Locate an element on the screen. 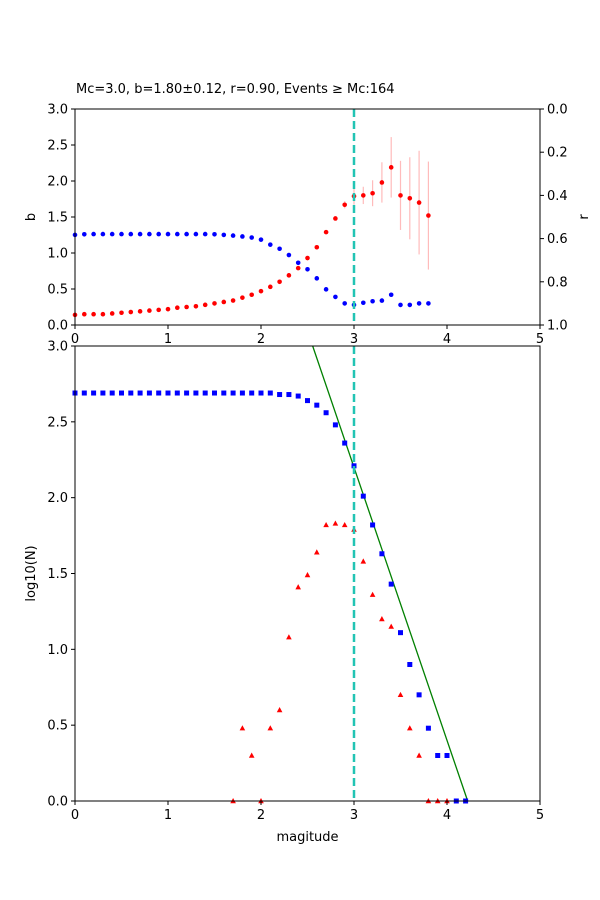 This screenshot has height=900, width=600. x-tick-label: 3 is located at coordinates (354, 815).